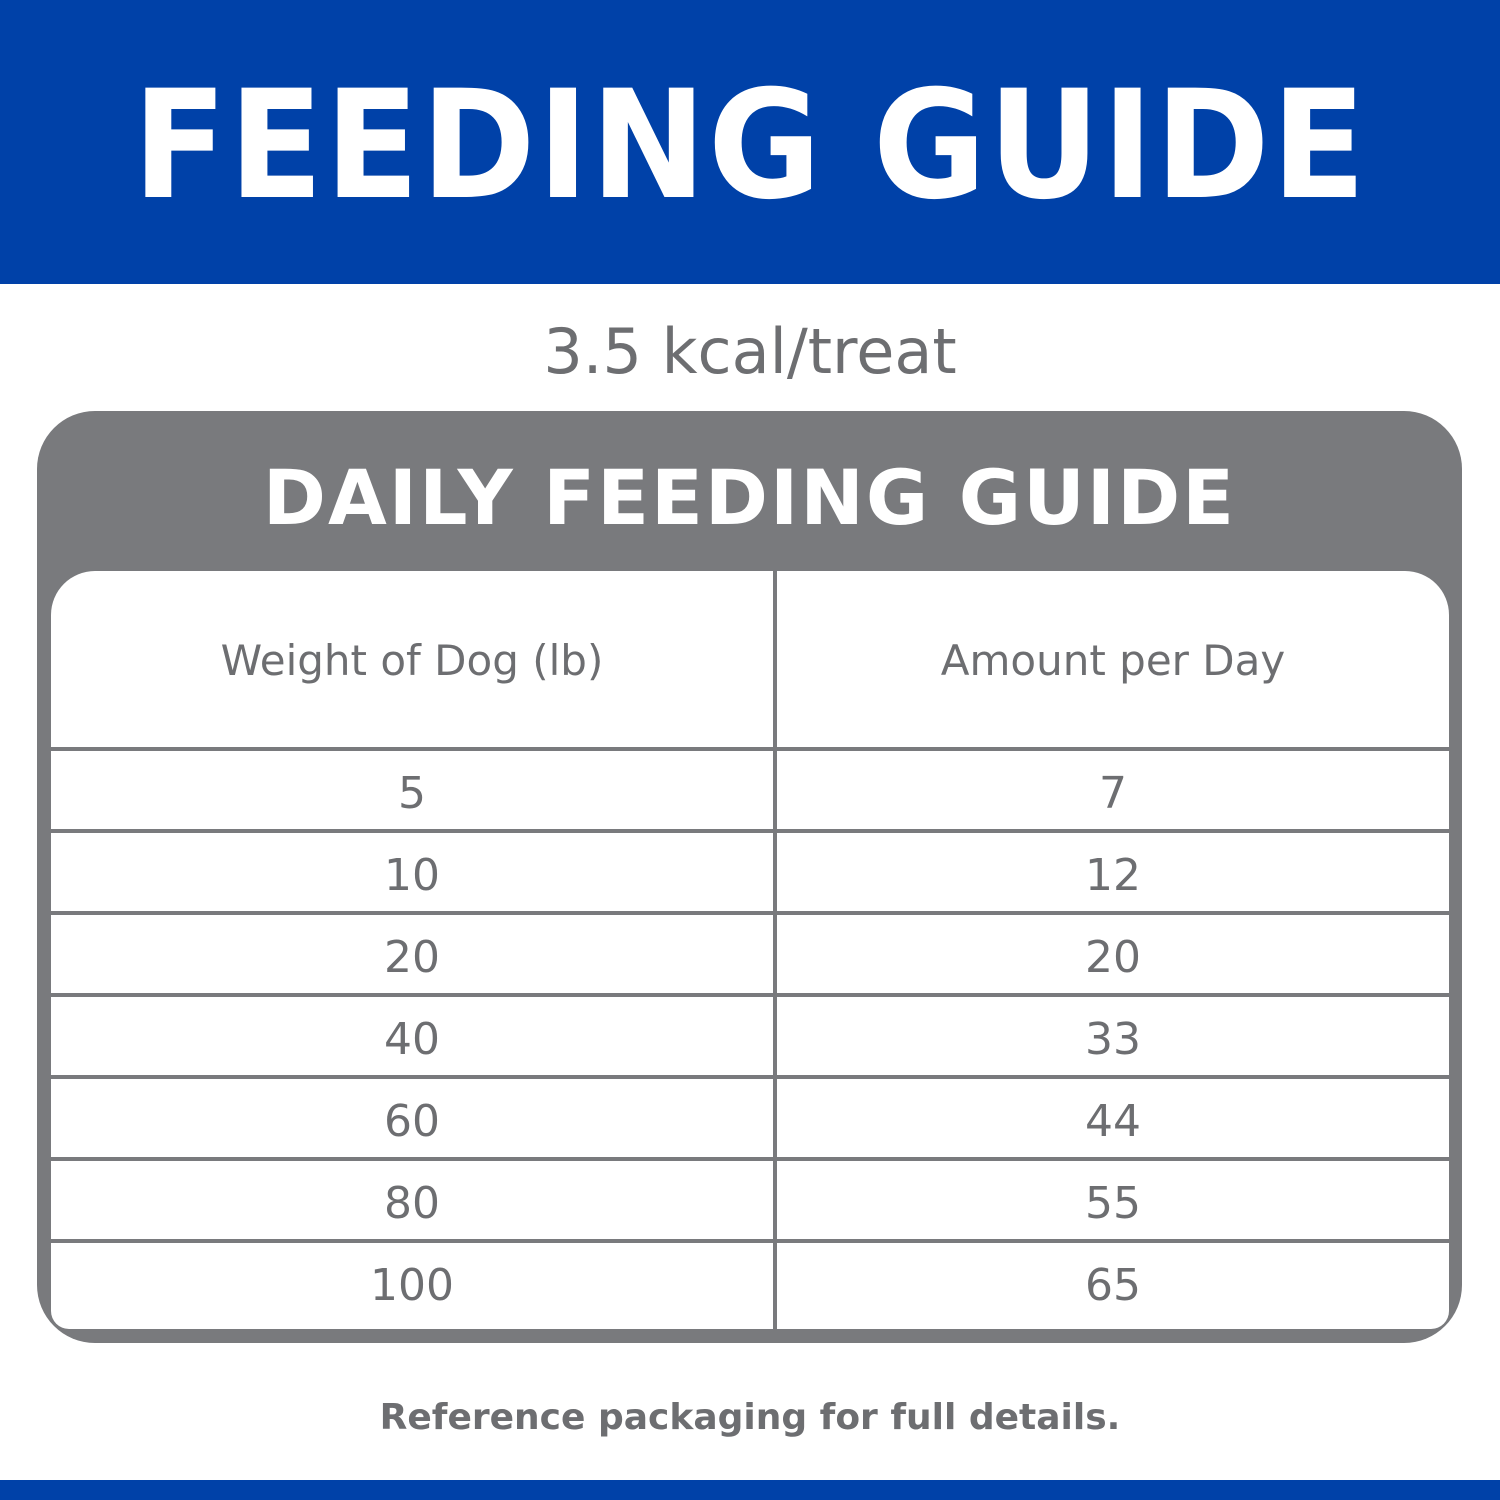  Describe the element at coordinates (775, 950) in the screenshot. I see `column-divider` at that location.